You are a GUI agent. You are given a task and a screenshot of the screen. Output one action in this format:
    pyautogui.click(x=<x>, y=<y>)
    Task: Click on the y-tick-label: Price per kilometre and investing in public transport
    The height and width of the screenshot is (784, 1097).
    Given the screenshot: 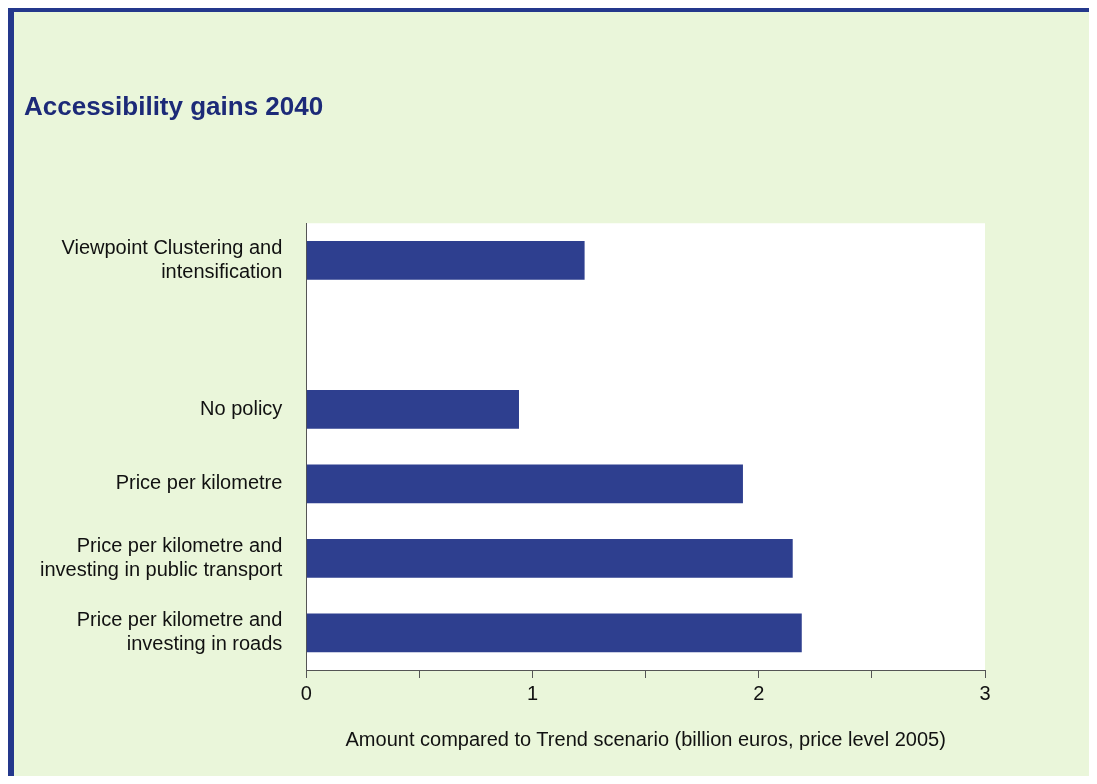 What is the action you would take?
    pyautogui.click(x=161, y=556)
    